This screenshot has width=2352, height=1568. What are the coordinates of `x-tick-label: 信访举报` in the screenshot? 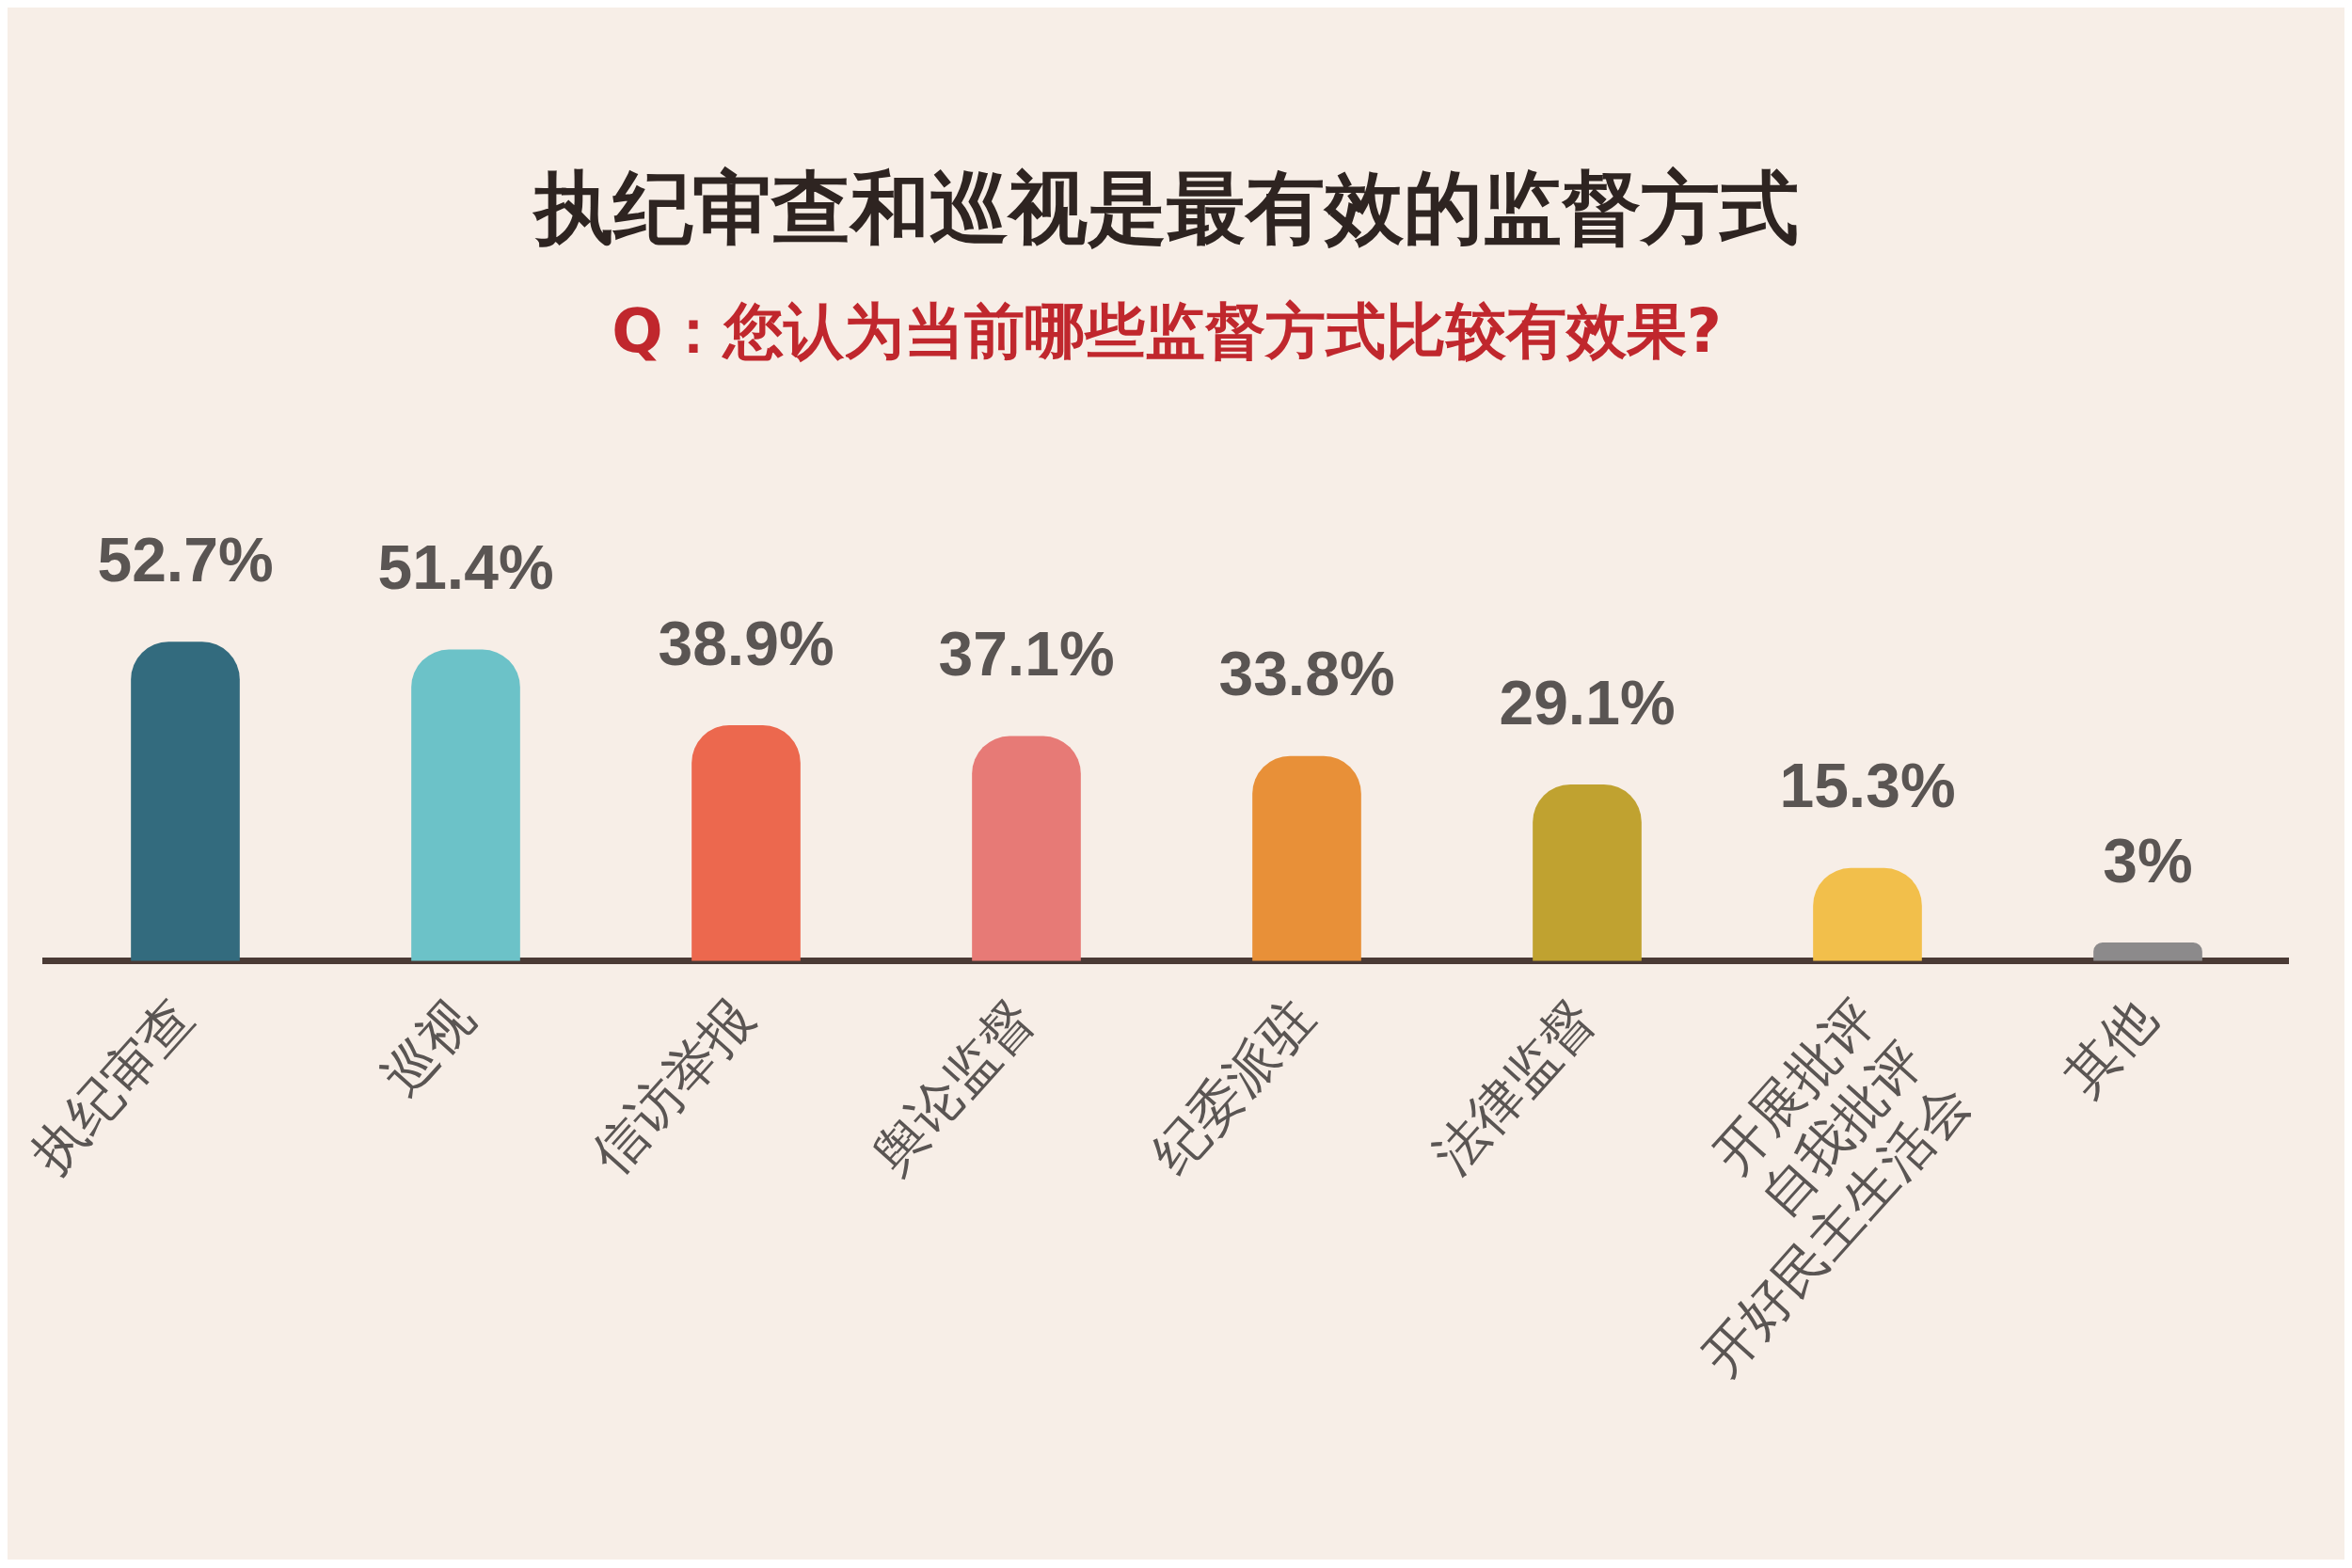 It's located at (673, 1086).